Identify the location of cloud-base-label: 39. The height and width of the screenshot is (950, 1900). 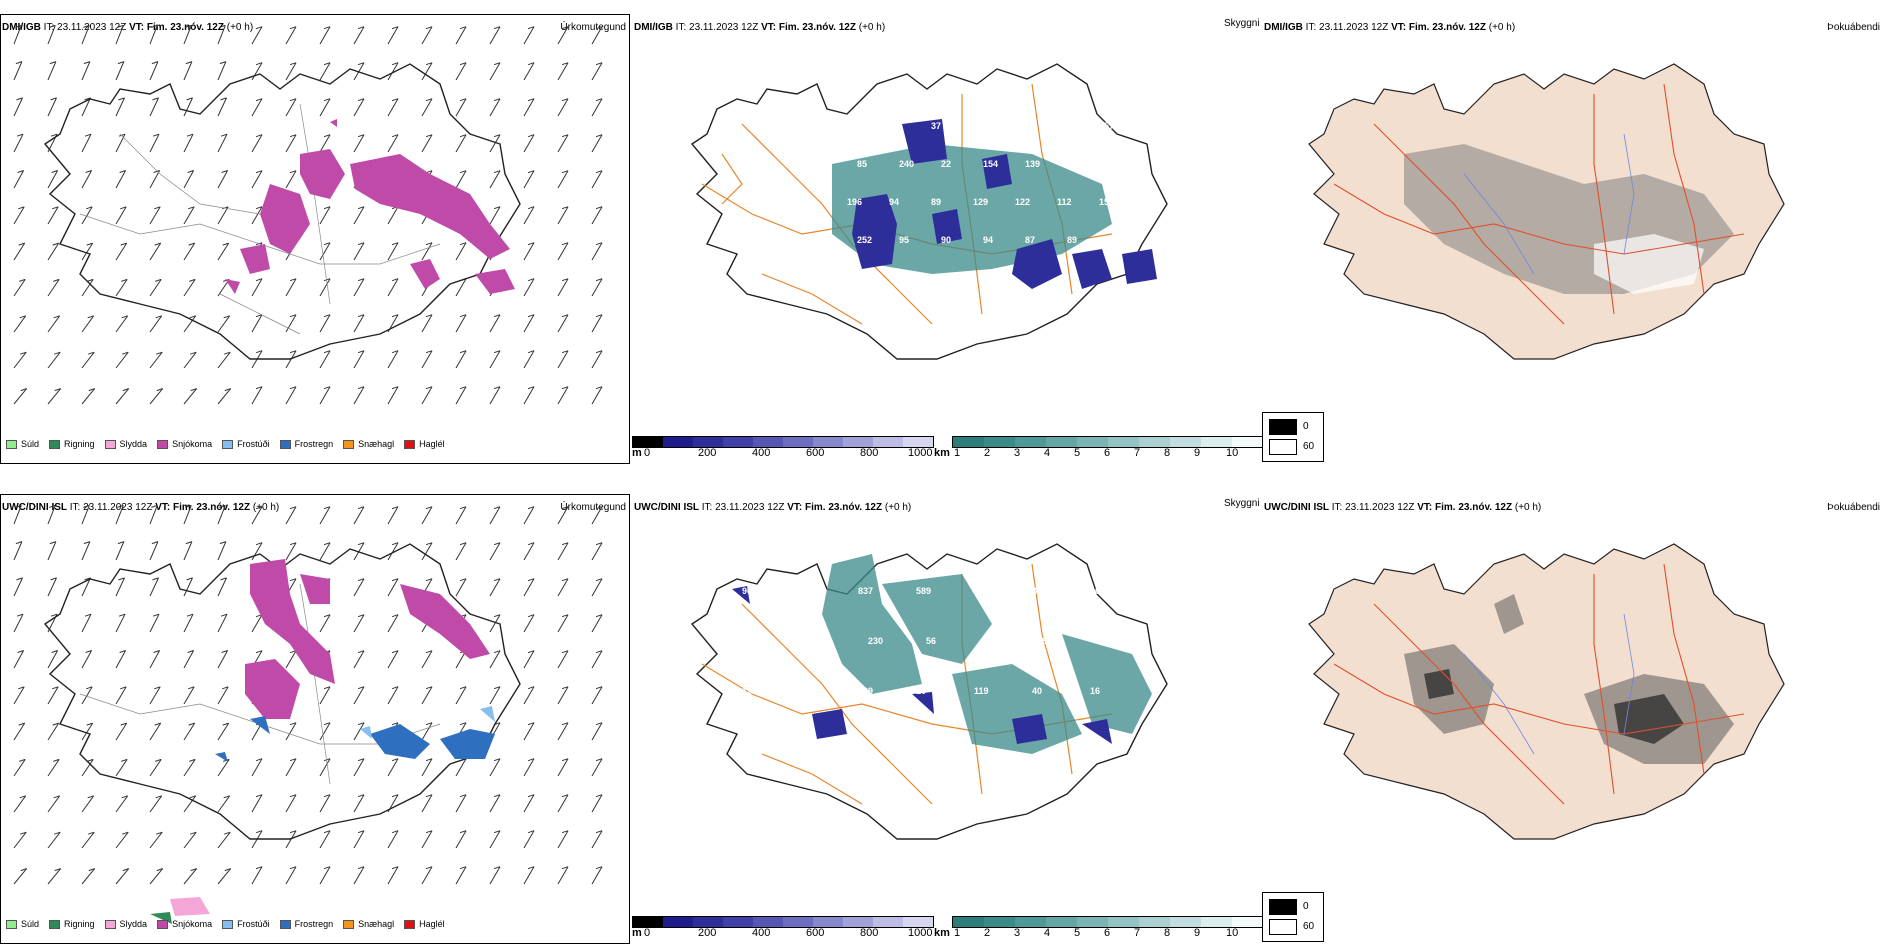
(1037, 591).